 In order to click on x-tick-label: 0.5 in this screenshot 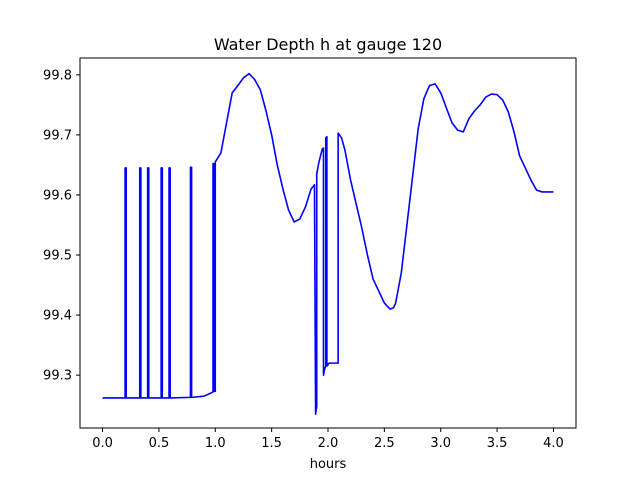, I will do `click(159, 443)`.